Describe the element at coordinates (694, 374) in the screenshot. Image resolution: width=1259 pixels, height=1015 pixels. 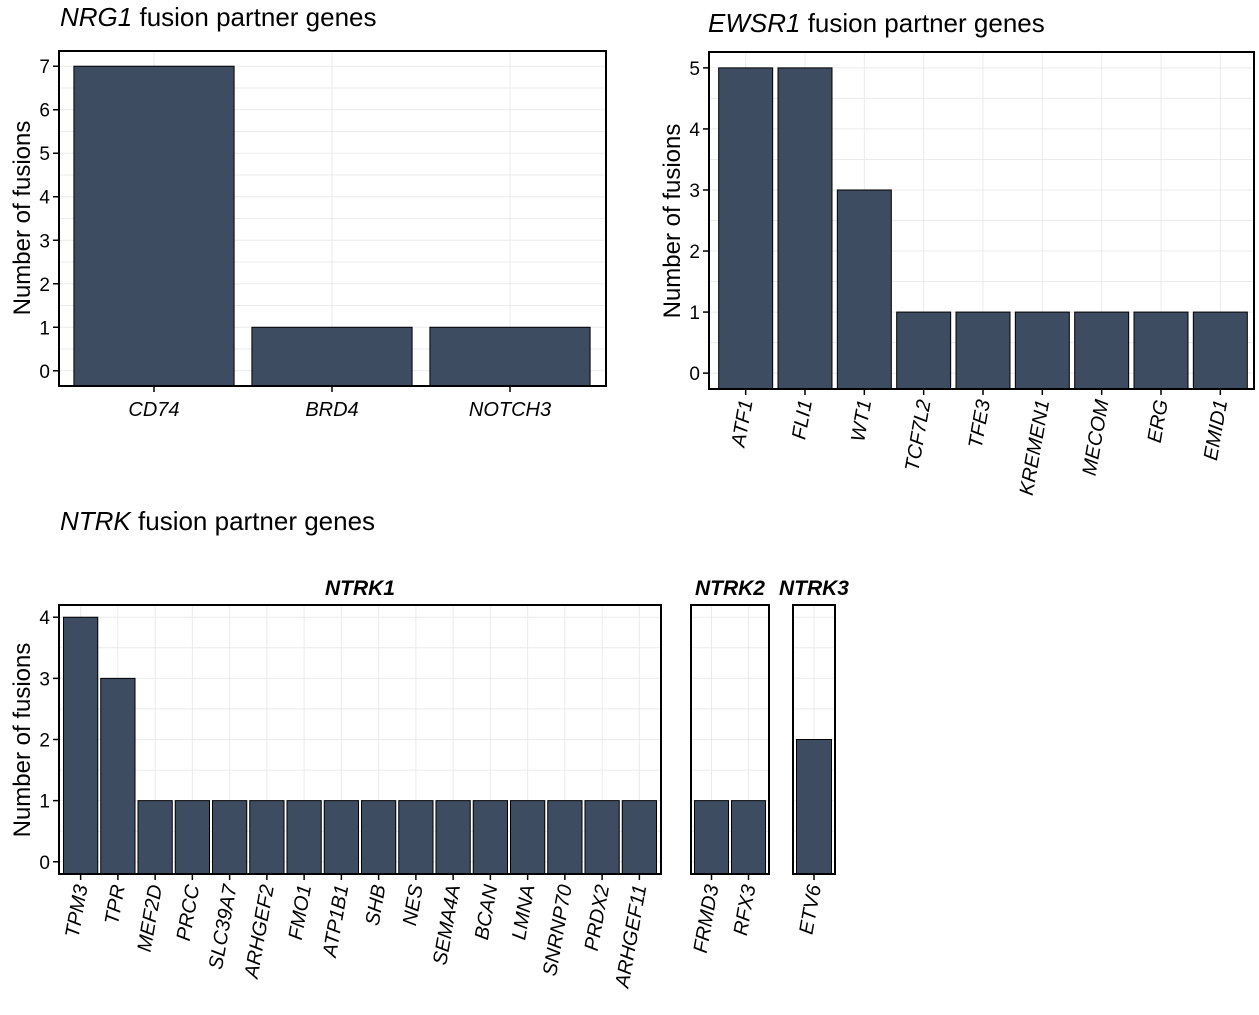
I see `ewsr1-y-tick-label: 0` at that location.